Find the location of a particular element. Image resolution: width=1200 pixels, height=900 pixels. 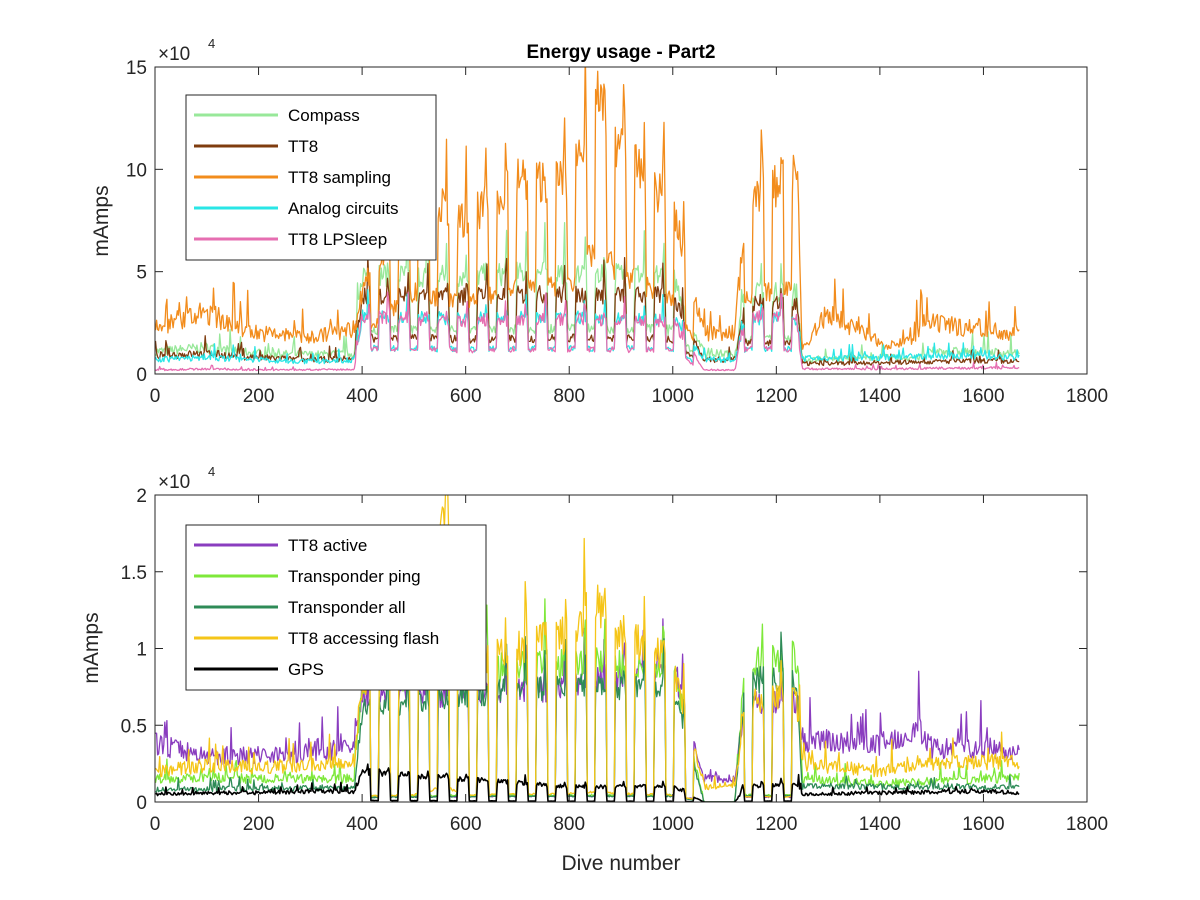

legend-entry-label: Transponder all is located at coordinates (347, 607).